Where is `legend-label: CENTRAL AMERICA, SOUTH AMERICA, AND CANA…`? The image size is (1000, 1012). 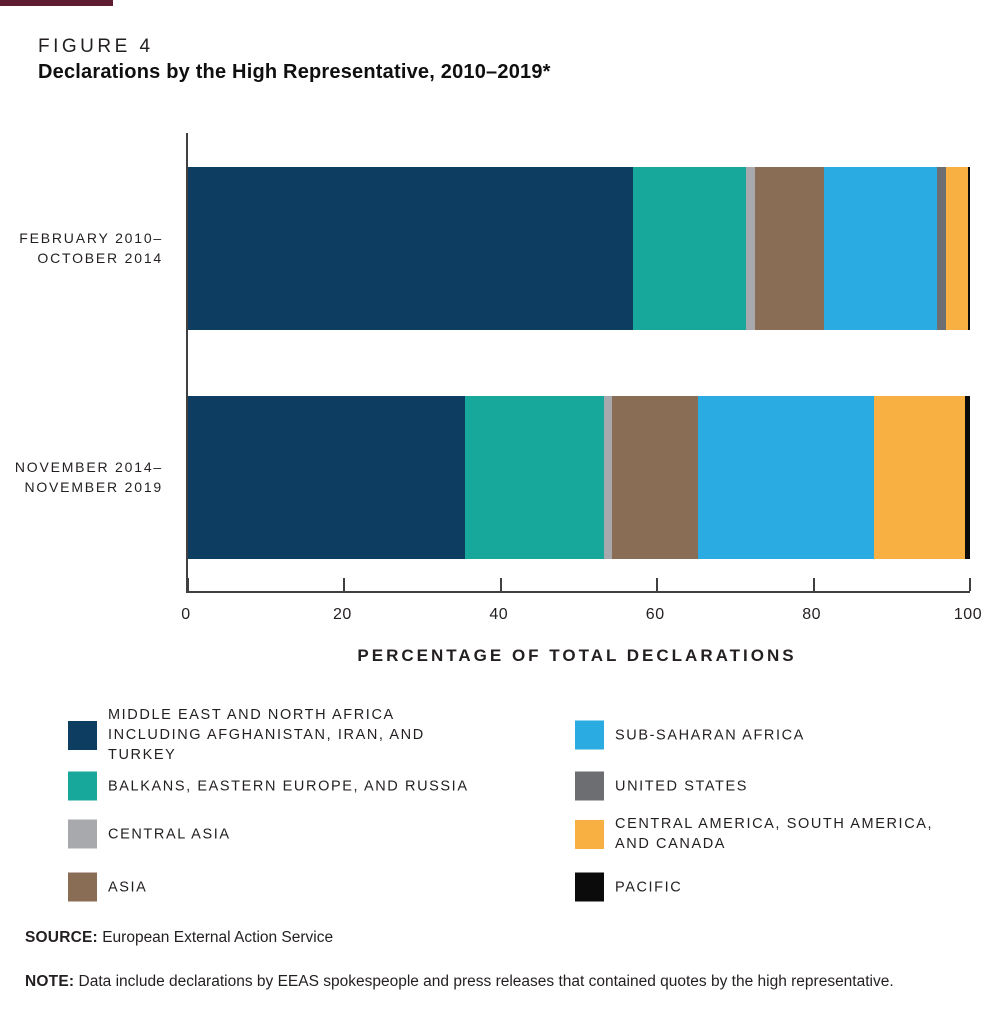
legend-label: CENTRAL AMERICA, SOUTH AMERICA, AND CANA… is located at coordinates (774, 834).